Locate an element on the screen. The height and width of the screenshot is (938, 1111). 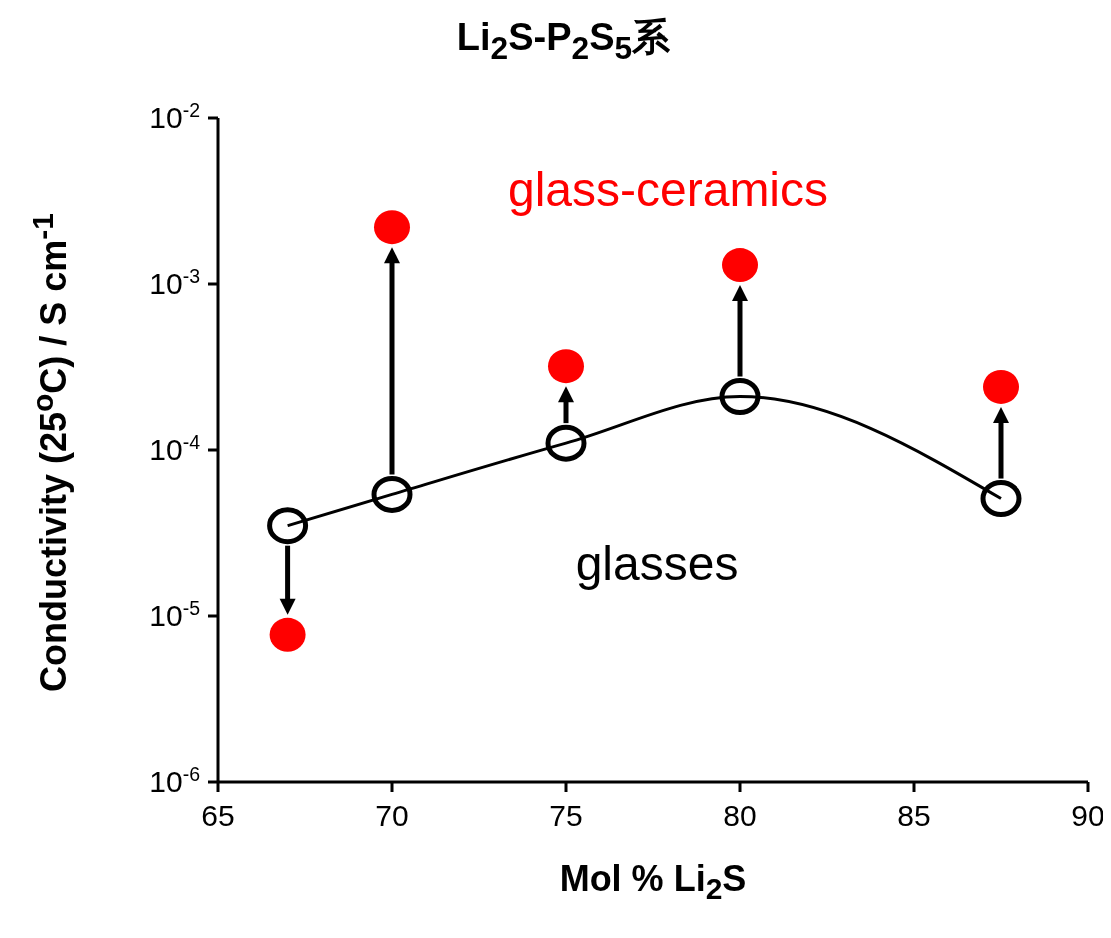
y-tick-label: 10$^{-6}$ is located at coordinates (174, 780).